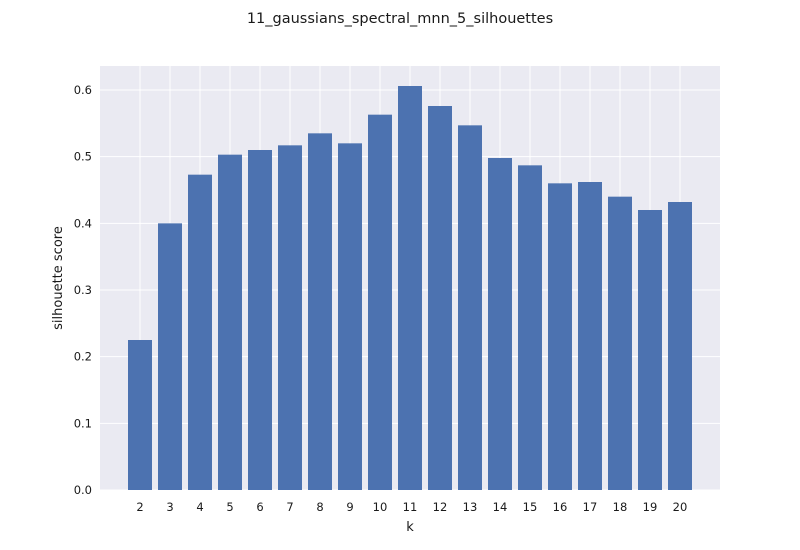 The width and height of the screenshot is (800, 550). I want to click on x-tick-label: 4, so click(199, 507).